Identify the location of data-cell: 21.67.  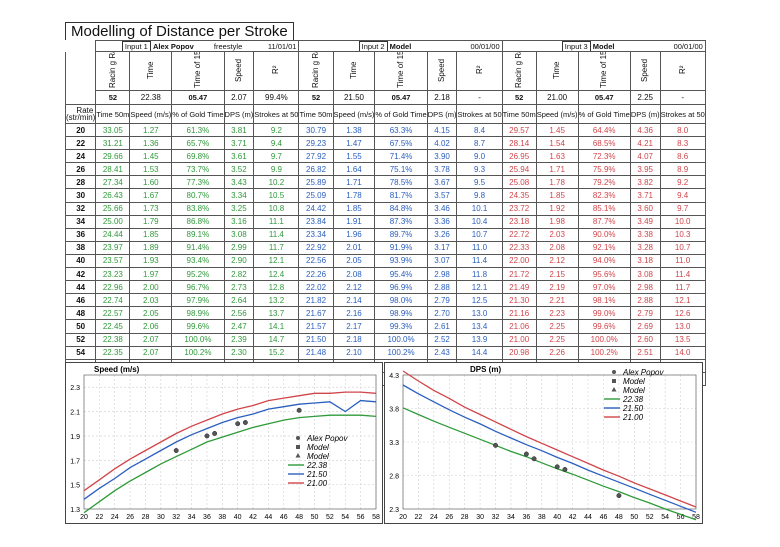
(316, 313).